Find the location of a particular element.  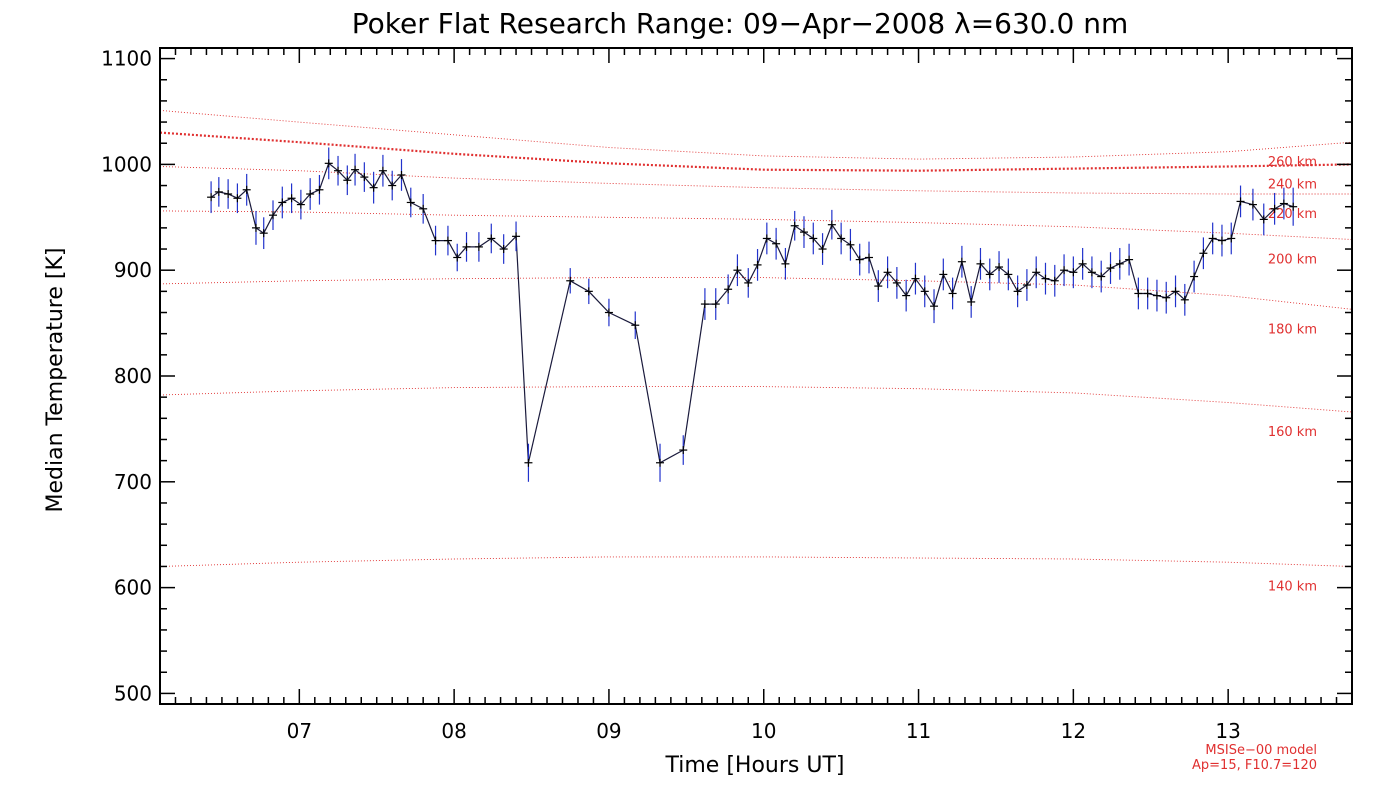

x-tick-label-12: 12 is located at coordinates (1073, 731).